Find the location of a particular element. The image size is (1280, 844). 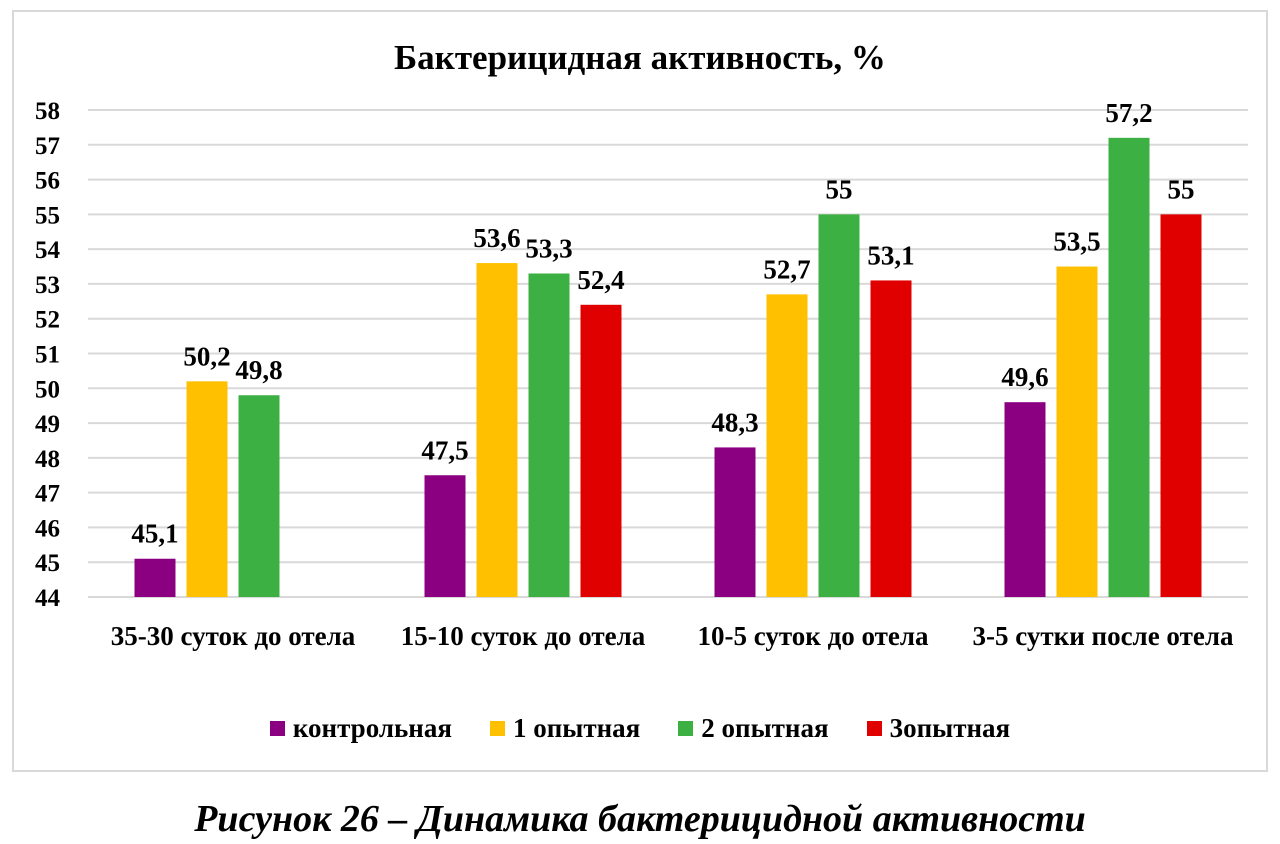

legend-item: 1 опытная is located at coordinates (565, 728).